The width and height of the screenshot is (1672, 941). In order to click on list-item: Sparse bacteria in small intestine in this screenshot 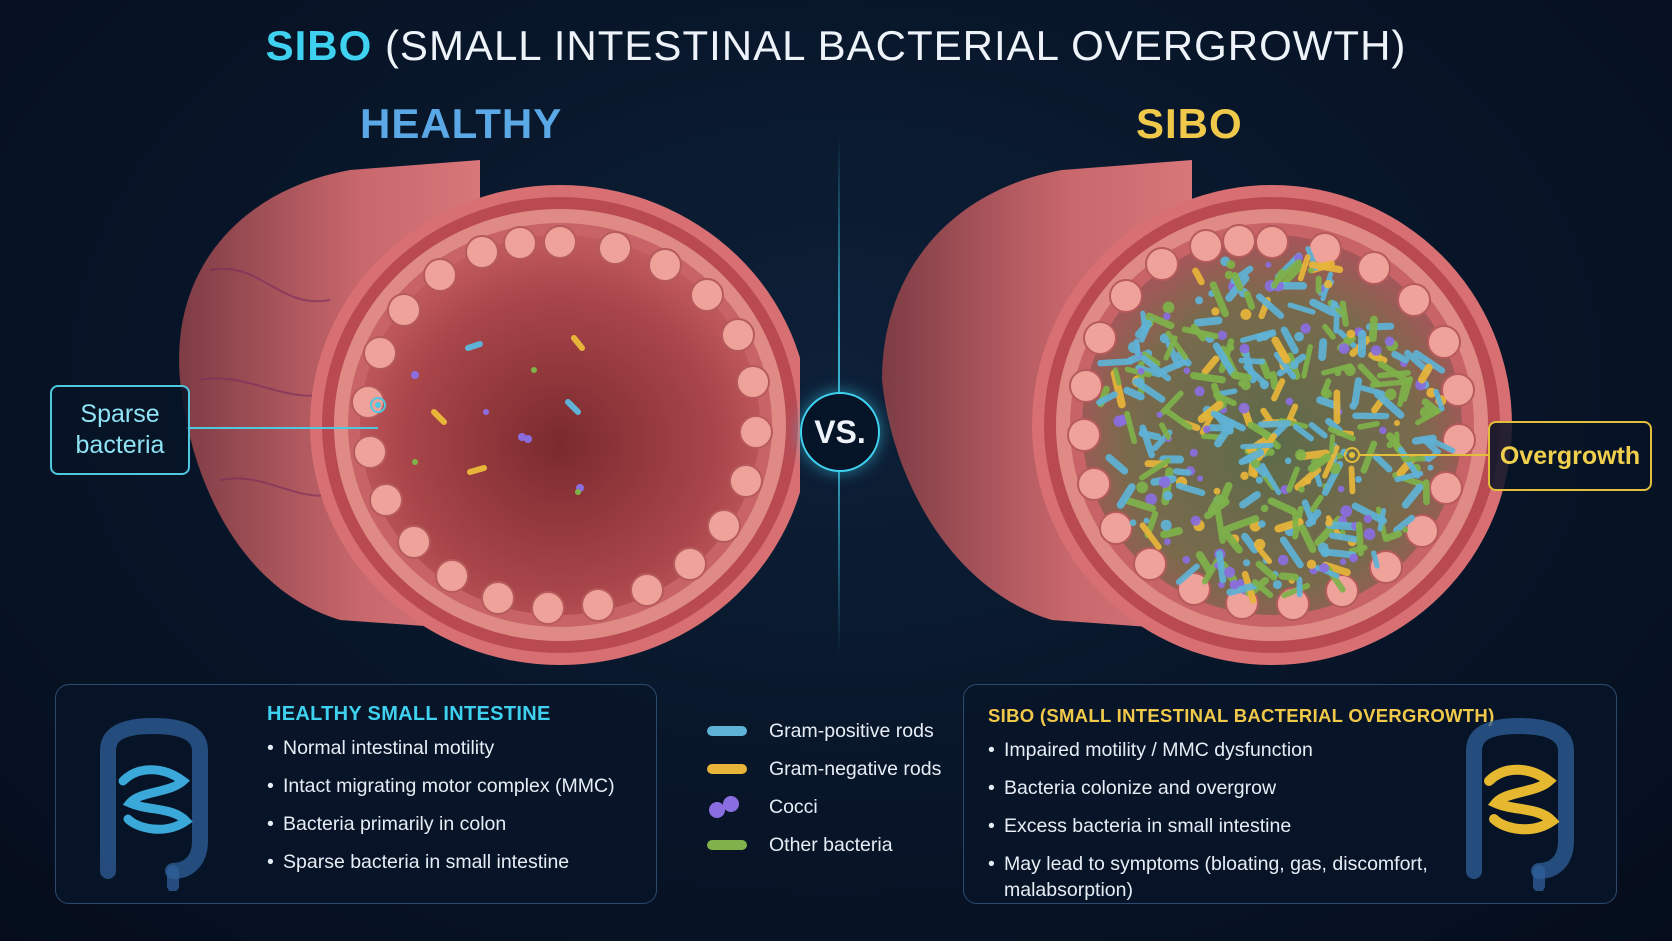, I will do `click(441, 862)`.